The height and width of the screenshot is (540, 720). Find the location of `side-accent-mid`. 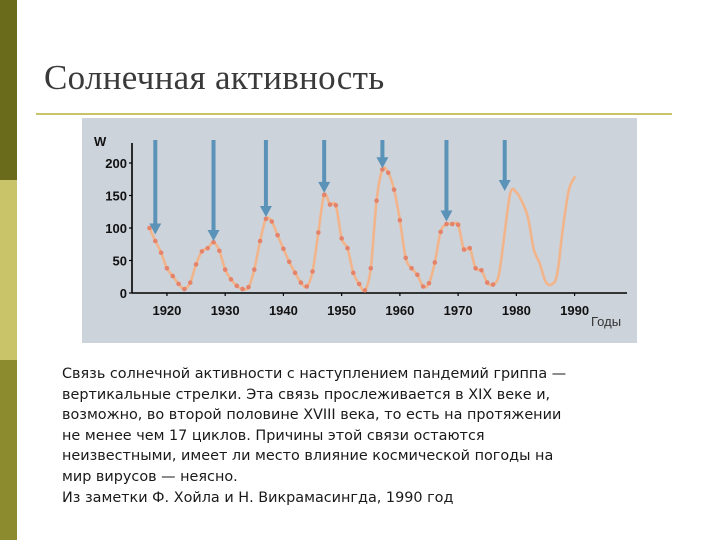

side-accent-mid is located at coordinates (8, 450).